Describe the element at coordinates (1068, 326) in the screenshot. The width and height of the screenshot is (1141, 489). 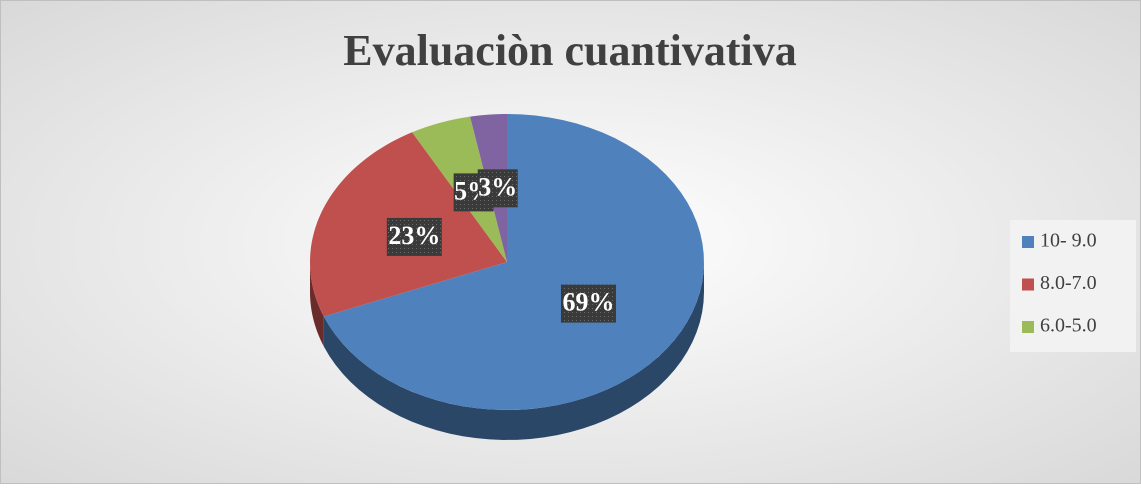
I see `legend-label: 6.0-5.0` at that location.